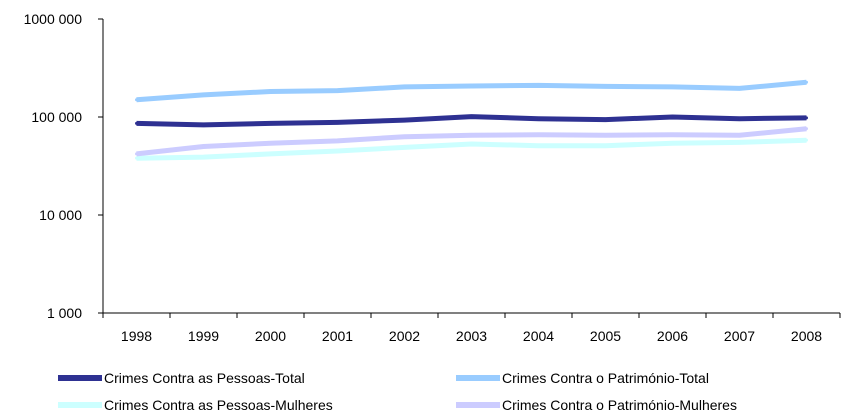  I want to click on x-tick-label: 2003, so click(471, 336).